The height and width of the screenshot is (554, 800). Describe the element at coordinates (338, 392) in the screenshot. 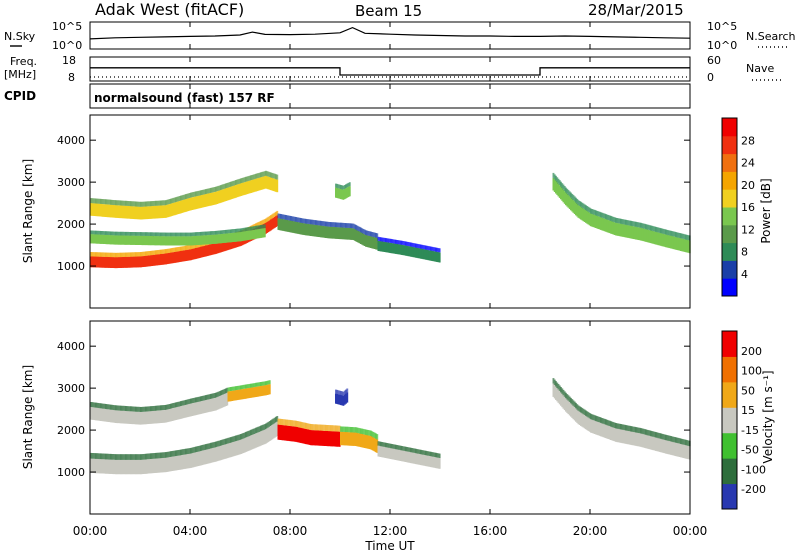

I see `band-7-fringe` at that location.